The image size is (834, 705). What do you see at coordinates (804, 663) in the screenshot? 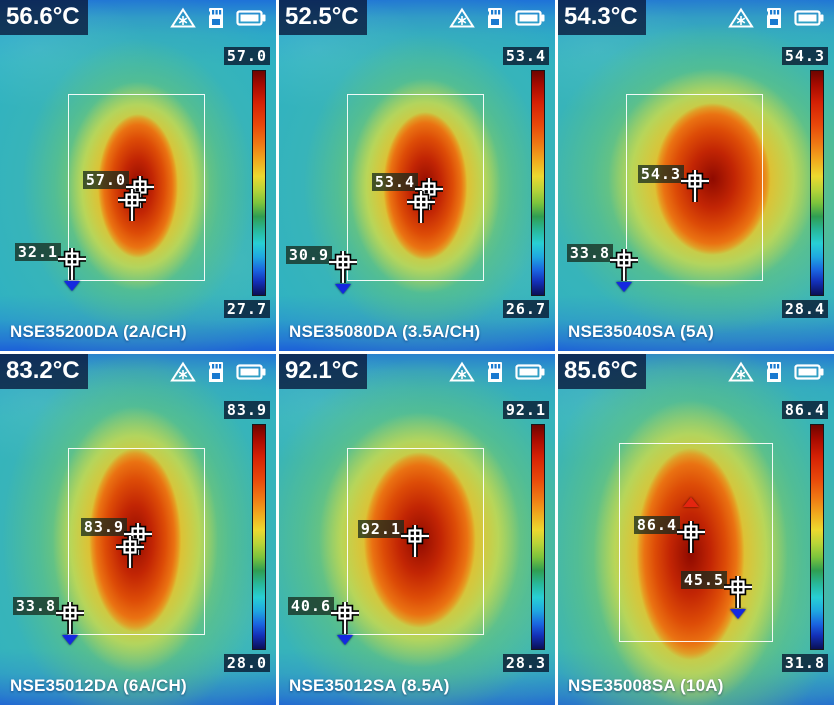
I see `scale-min-value: 31.8` at bounding box center [804, 663].